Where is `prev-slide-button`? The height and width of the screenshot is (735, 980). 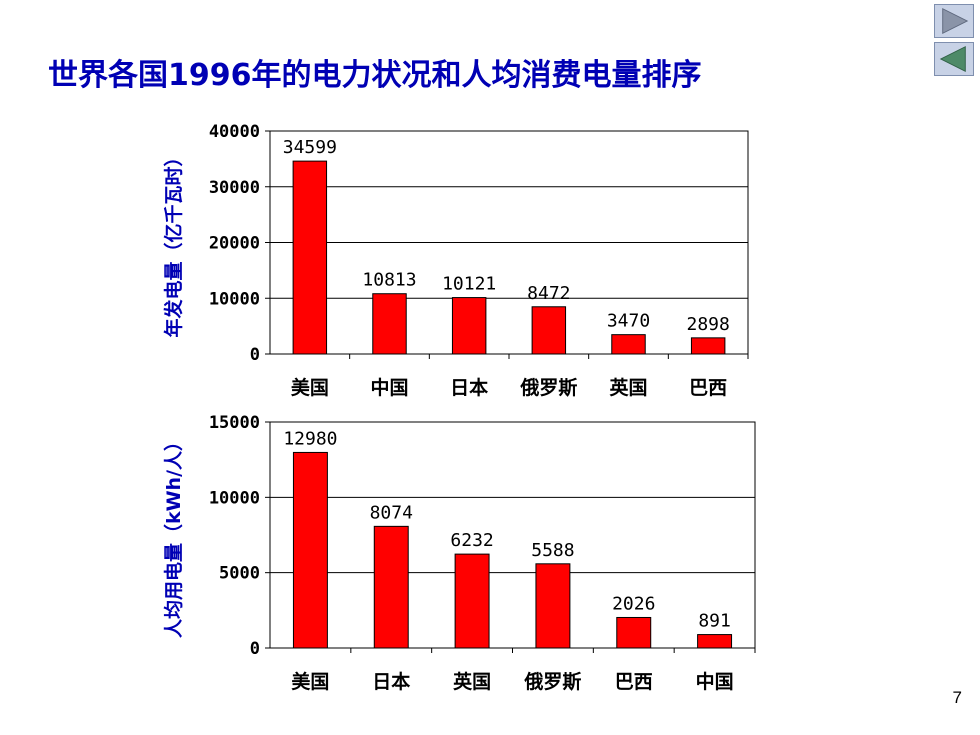
prev-slide-button is located at coordinates (954, 59).